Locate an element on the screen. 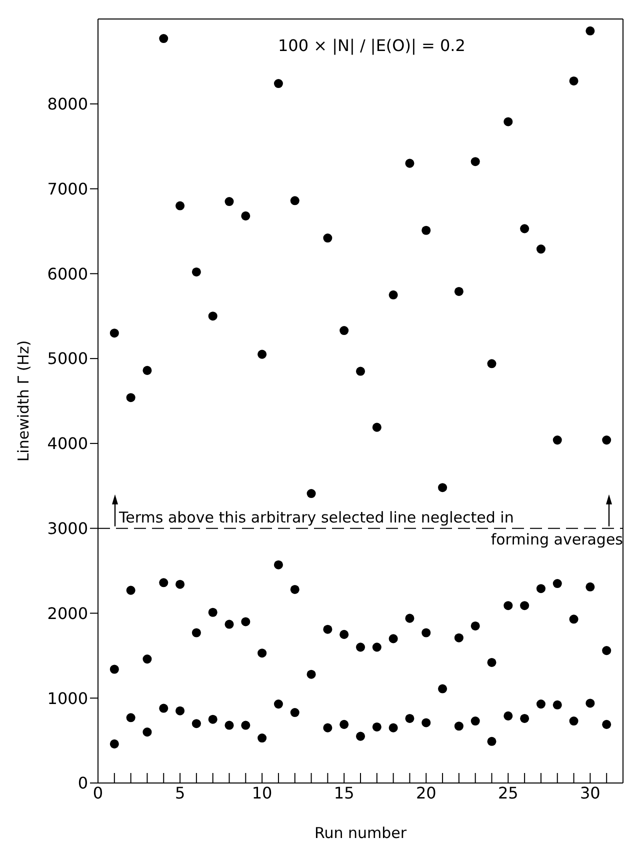 Image resolution: width=635 pixels, height=855 pixels. x-axis-title: Run number is located at coordinates (361, 833).